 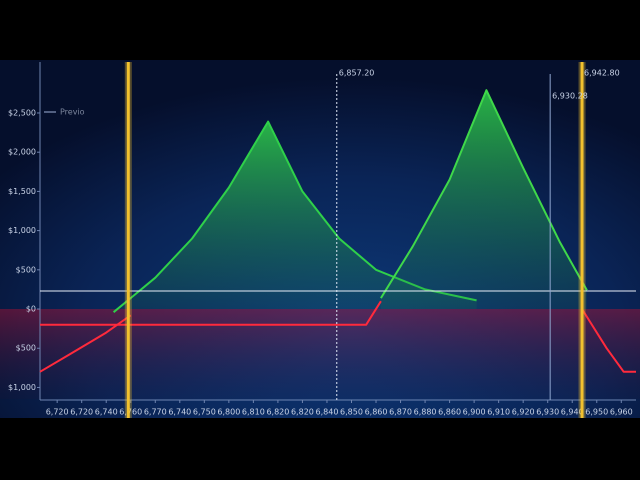 I want to click on x-tick-label: 6,800, so click(x=228, y=412).